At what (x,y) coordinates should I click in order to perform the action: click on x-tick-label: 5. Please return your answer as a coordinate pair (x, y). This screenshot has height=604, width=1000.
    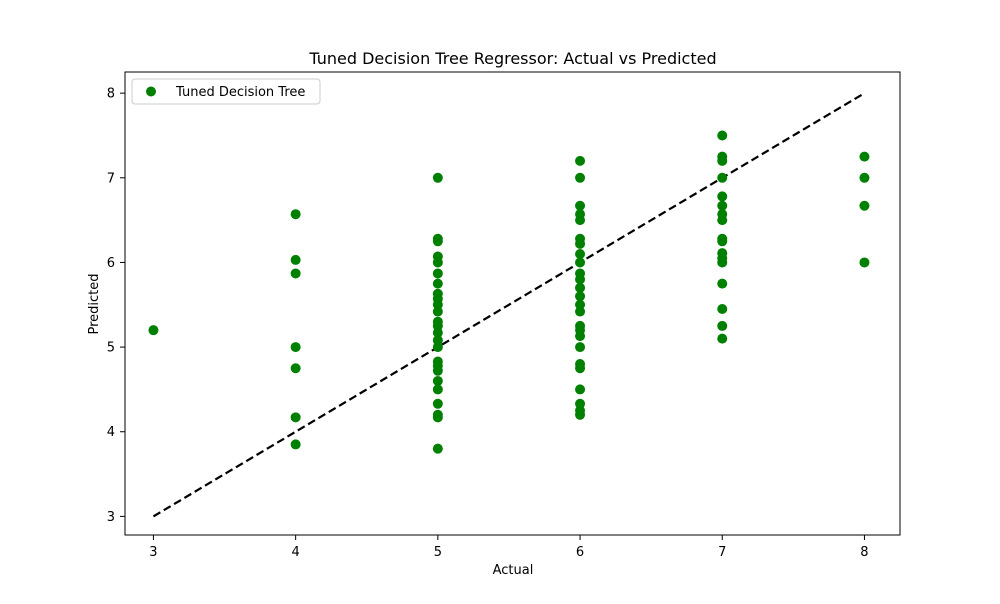
    Looking at the image, I should click on (438, 552).